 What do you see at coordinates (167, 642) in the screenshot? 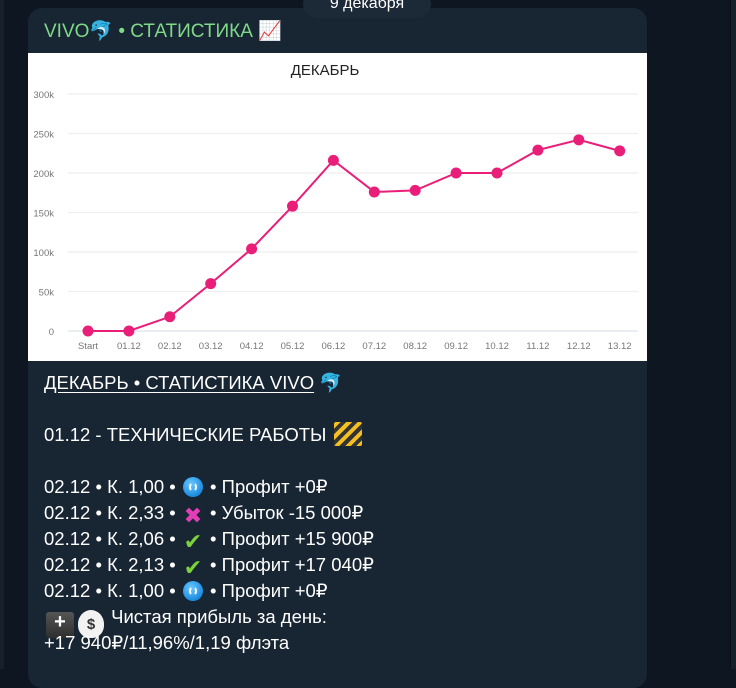
I see `summary-value: +17 940₽/11,96%/1,19 флэта` at bounding box center [167, 642].